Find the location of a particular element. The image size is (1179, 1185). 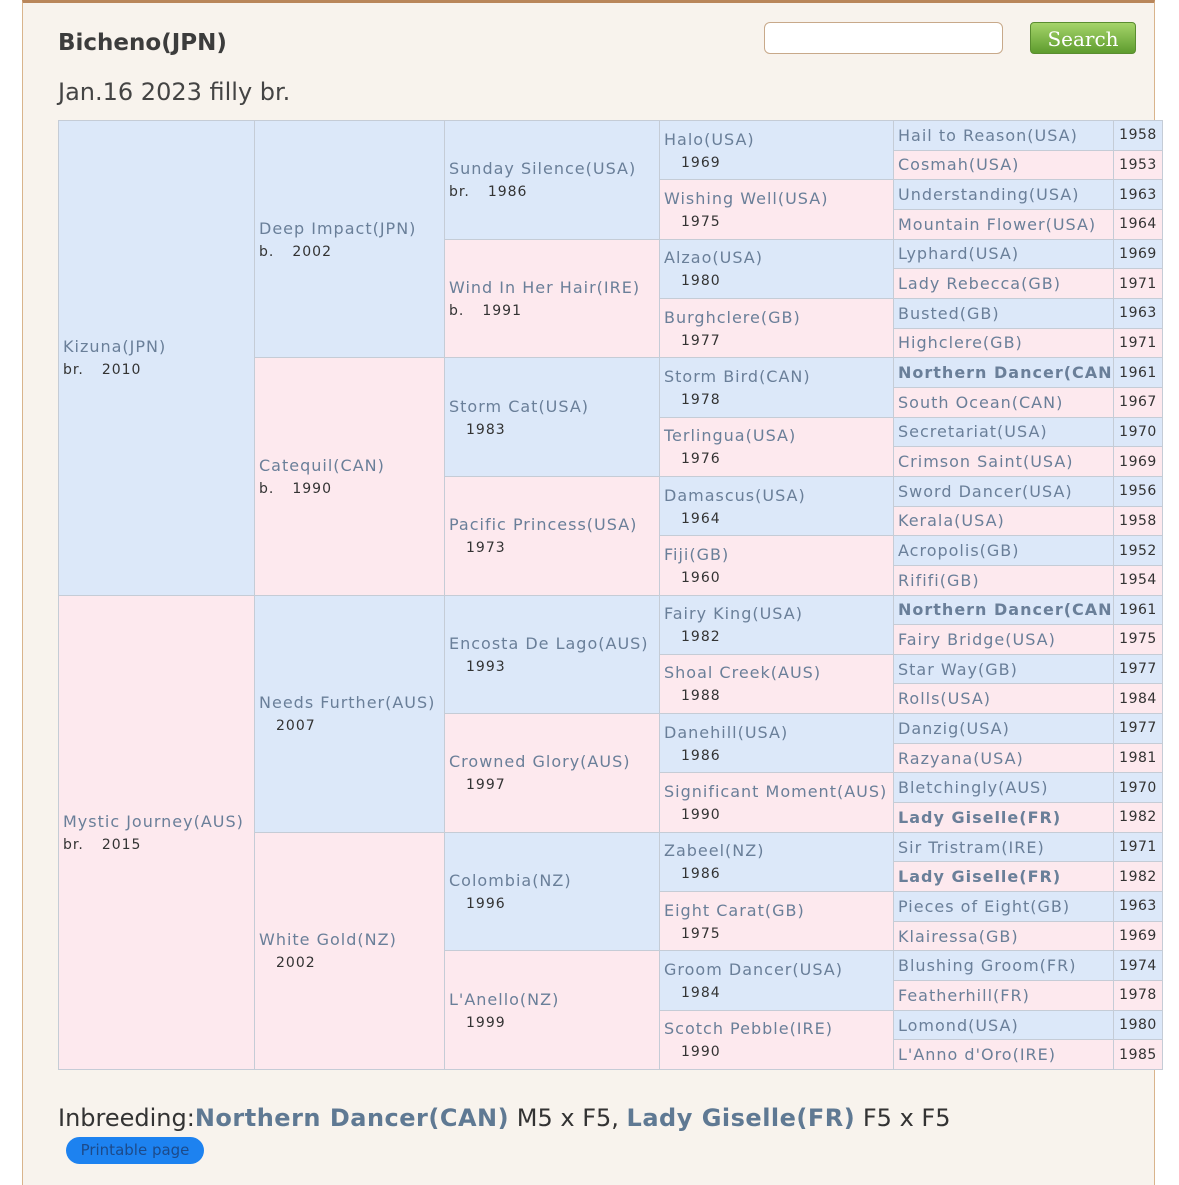

horse-name: Storm Bird(CAN) is located at coordinates (737, 376).